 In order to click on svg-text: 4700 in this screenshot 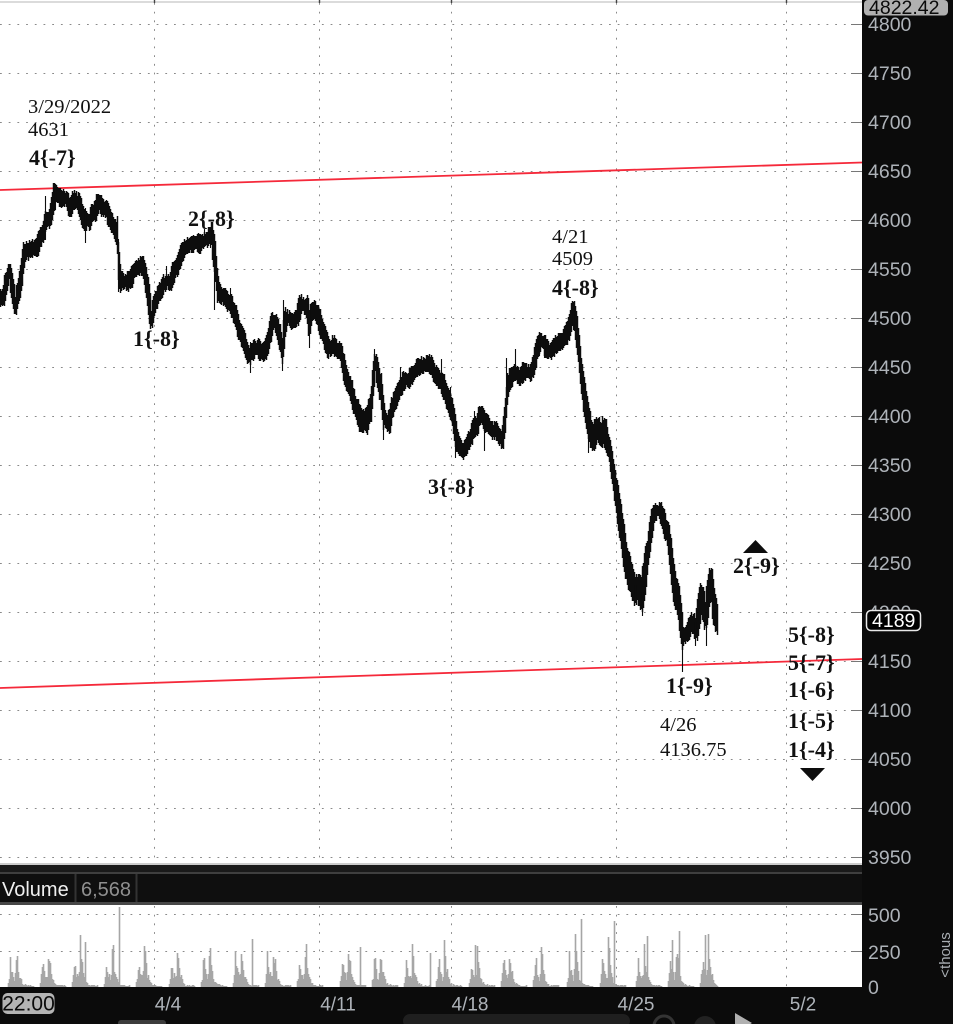, I will do `click(890, 123)`.